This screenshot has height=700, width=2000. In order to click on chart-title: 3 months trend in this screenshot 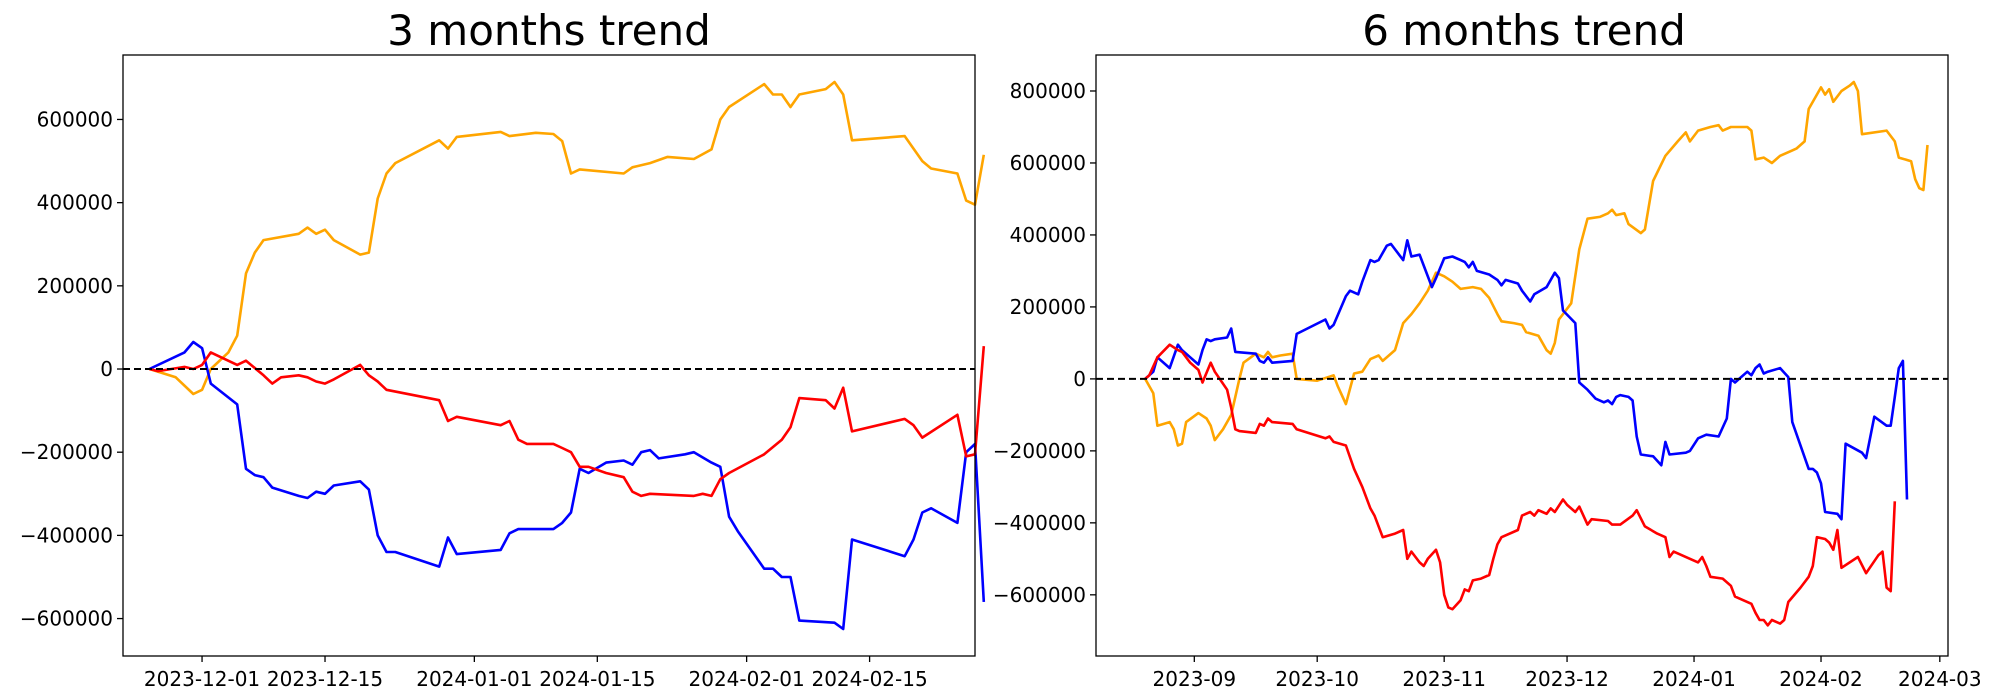, I will do `click(549, 30)`.